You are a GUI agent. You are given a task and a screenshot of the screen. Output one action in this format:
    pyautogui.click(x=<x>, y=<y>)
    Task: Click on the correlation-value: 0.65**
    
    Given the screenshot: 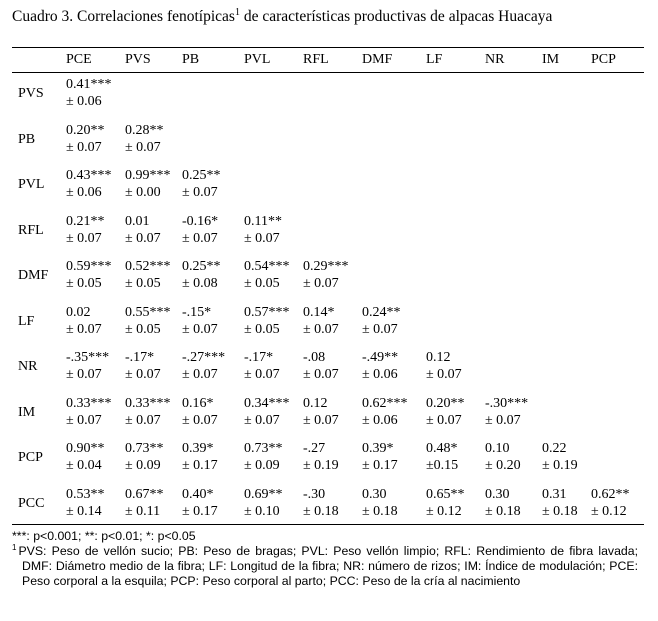 What is the action you would take?
    pyautogui.click(x=445, y=494)
    